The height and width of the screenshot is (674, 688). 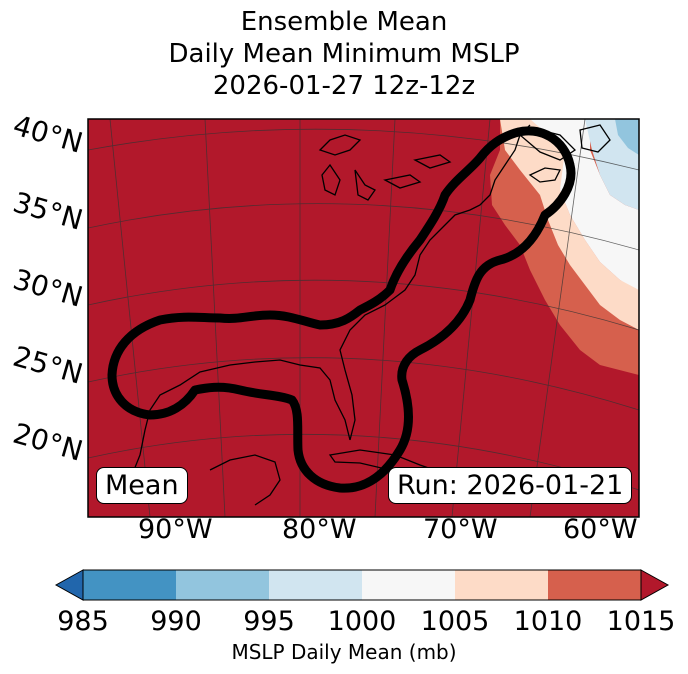 I want to click on lon-label-90w: 90°W, so click(x=175, y=529).